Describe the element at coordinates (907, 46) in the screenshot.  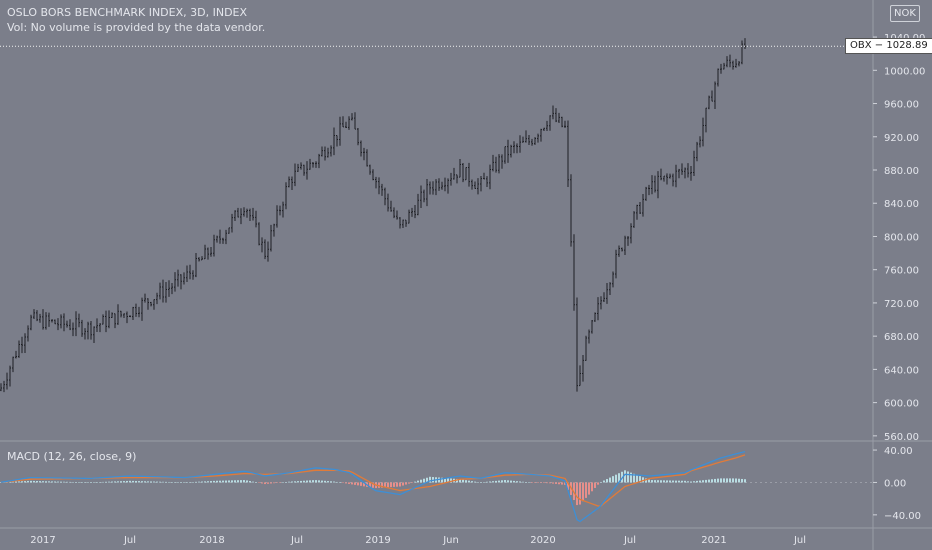
I see `price-label-value: 1028.89` at that location.